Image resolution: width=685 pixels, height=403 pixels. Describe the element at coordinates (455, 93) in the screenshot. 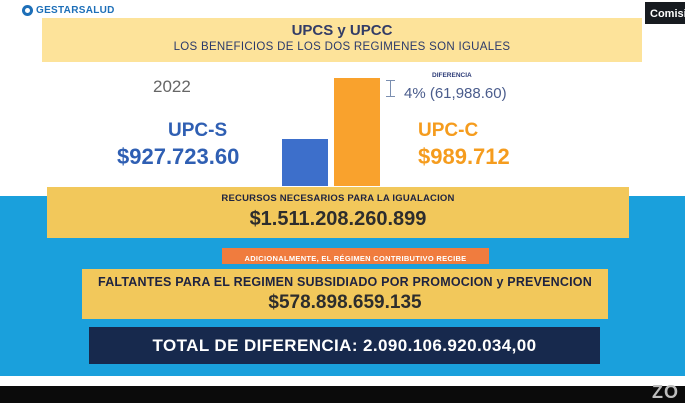

I see `difference-value: 4% (61,988.60)` at that location.